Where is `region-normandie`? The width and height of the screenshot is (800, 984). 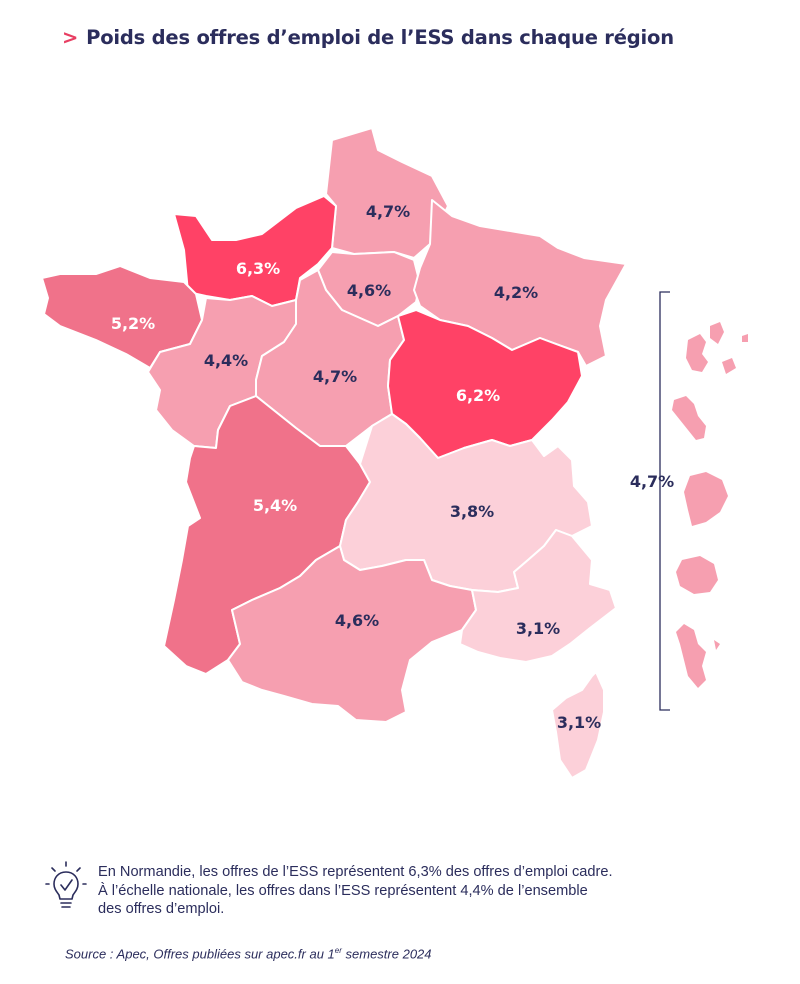
region-normandie is located at coordinates (255, 251).